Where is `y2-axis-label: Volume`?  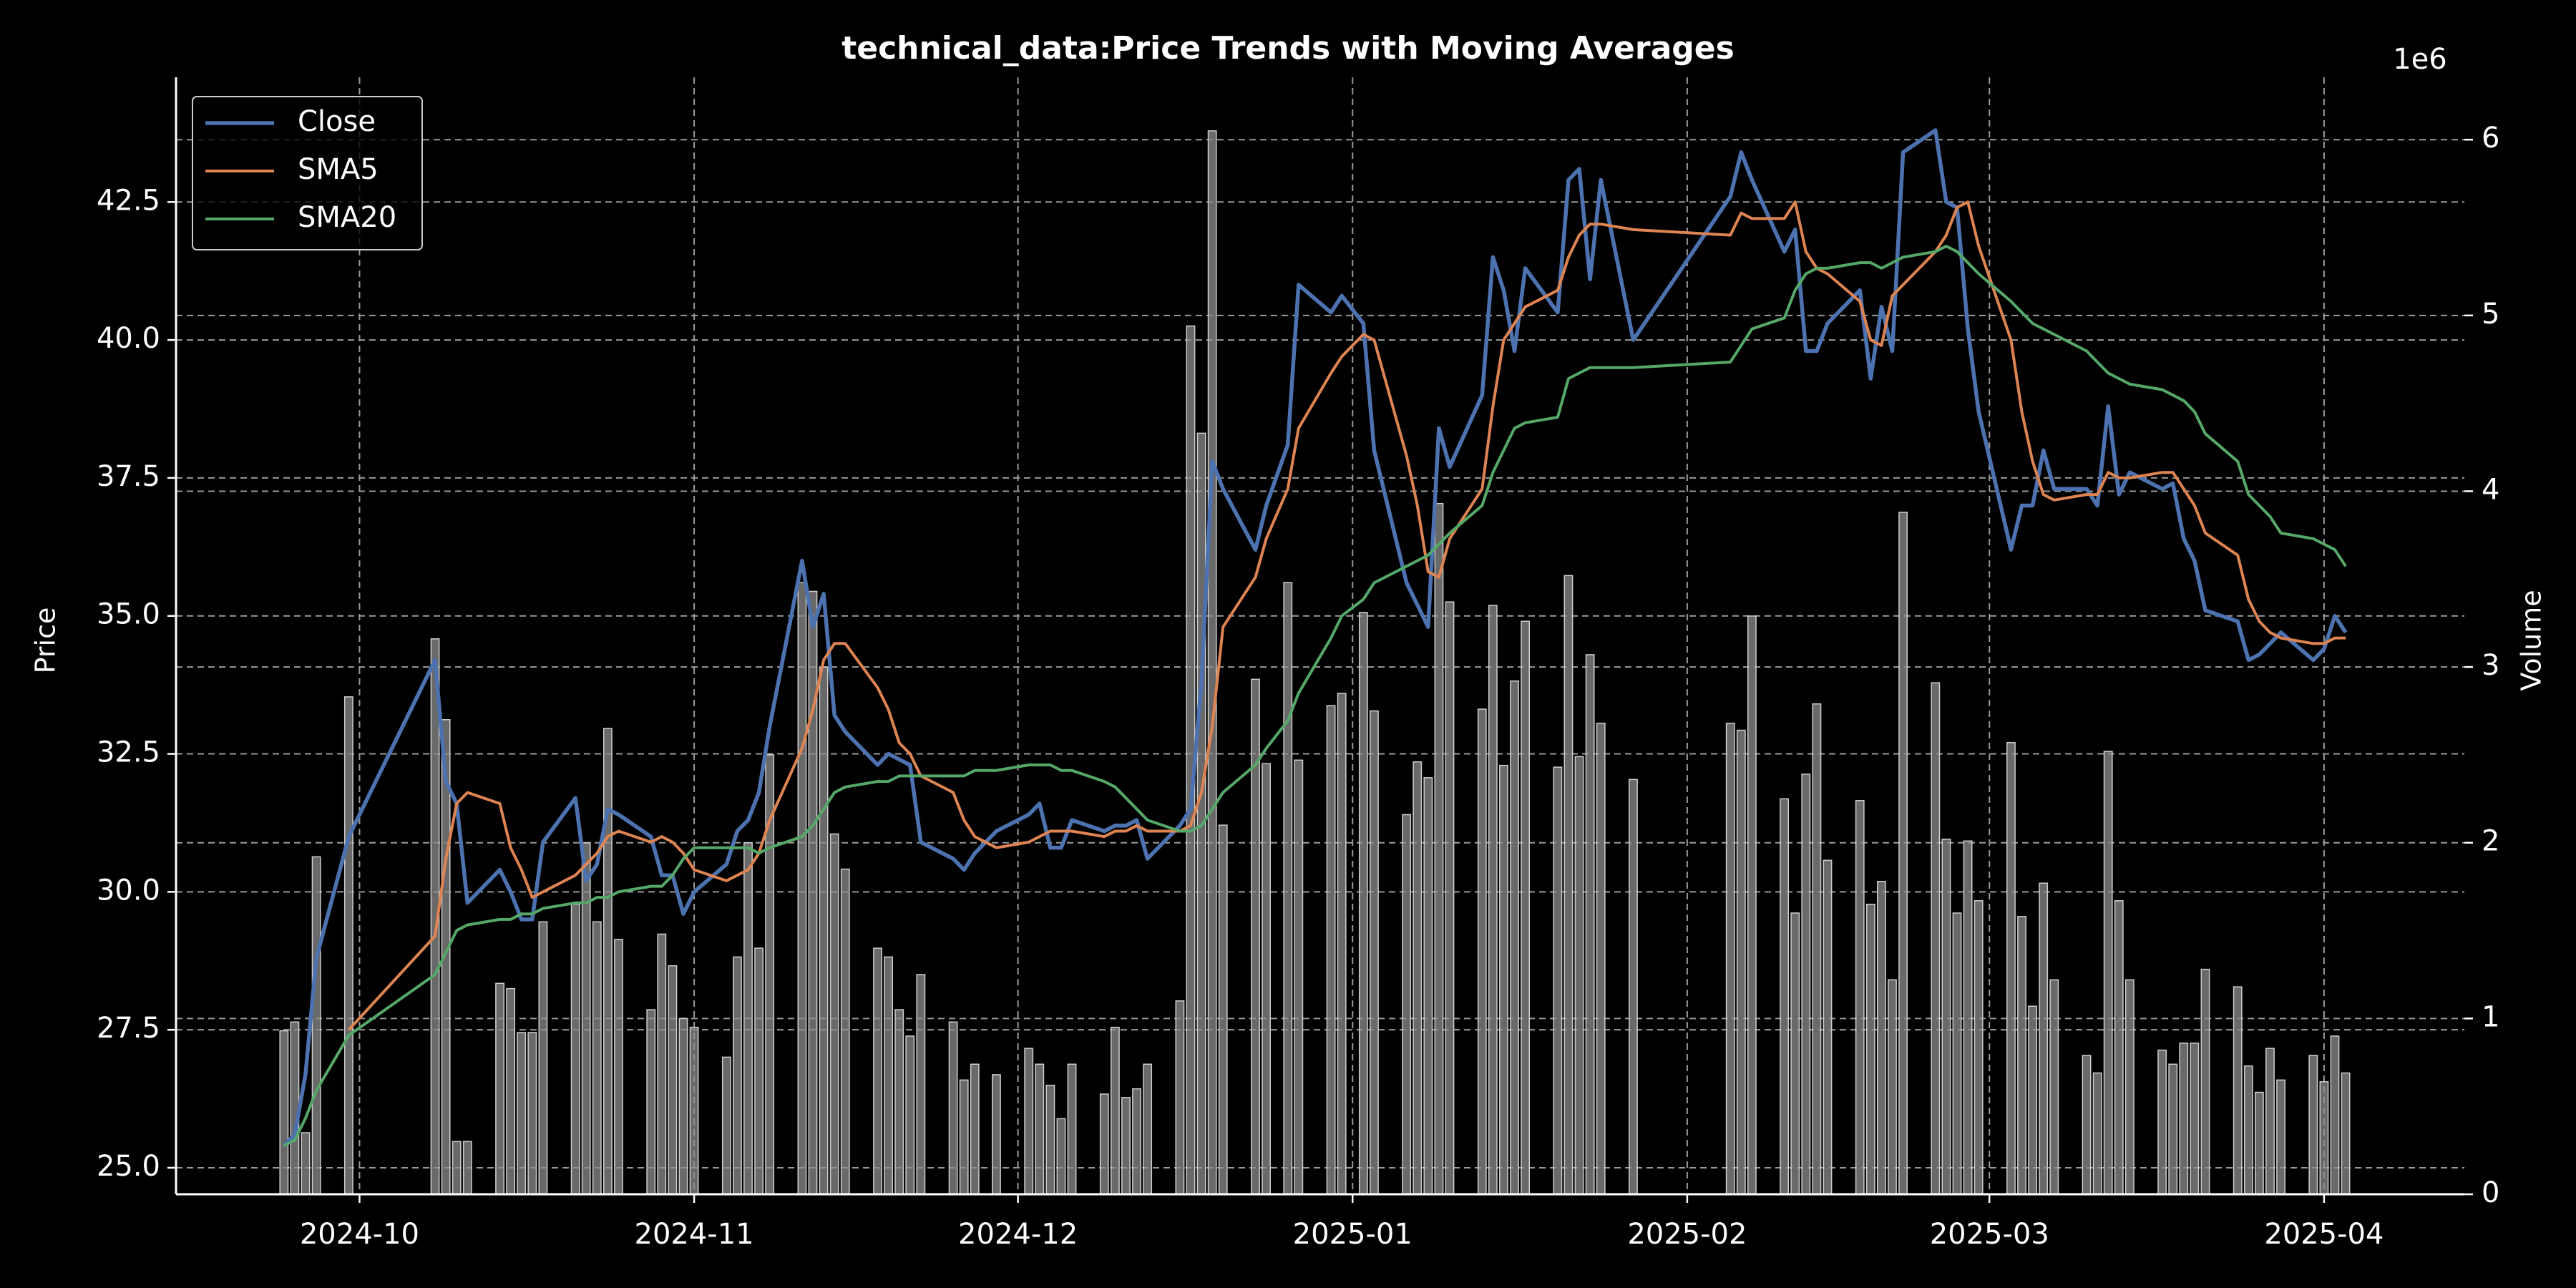 y2-axis-label: Volume is located at coordinates (2531, 640).